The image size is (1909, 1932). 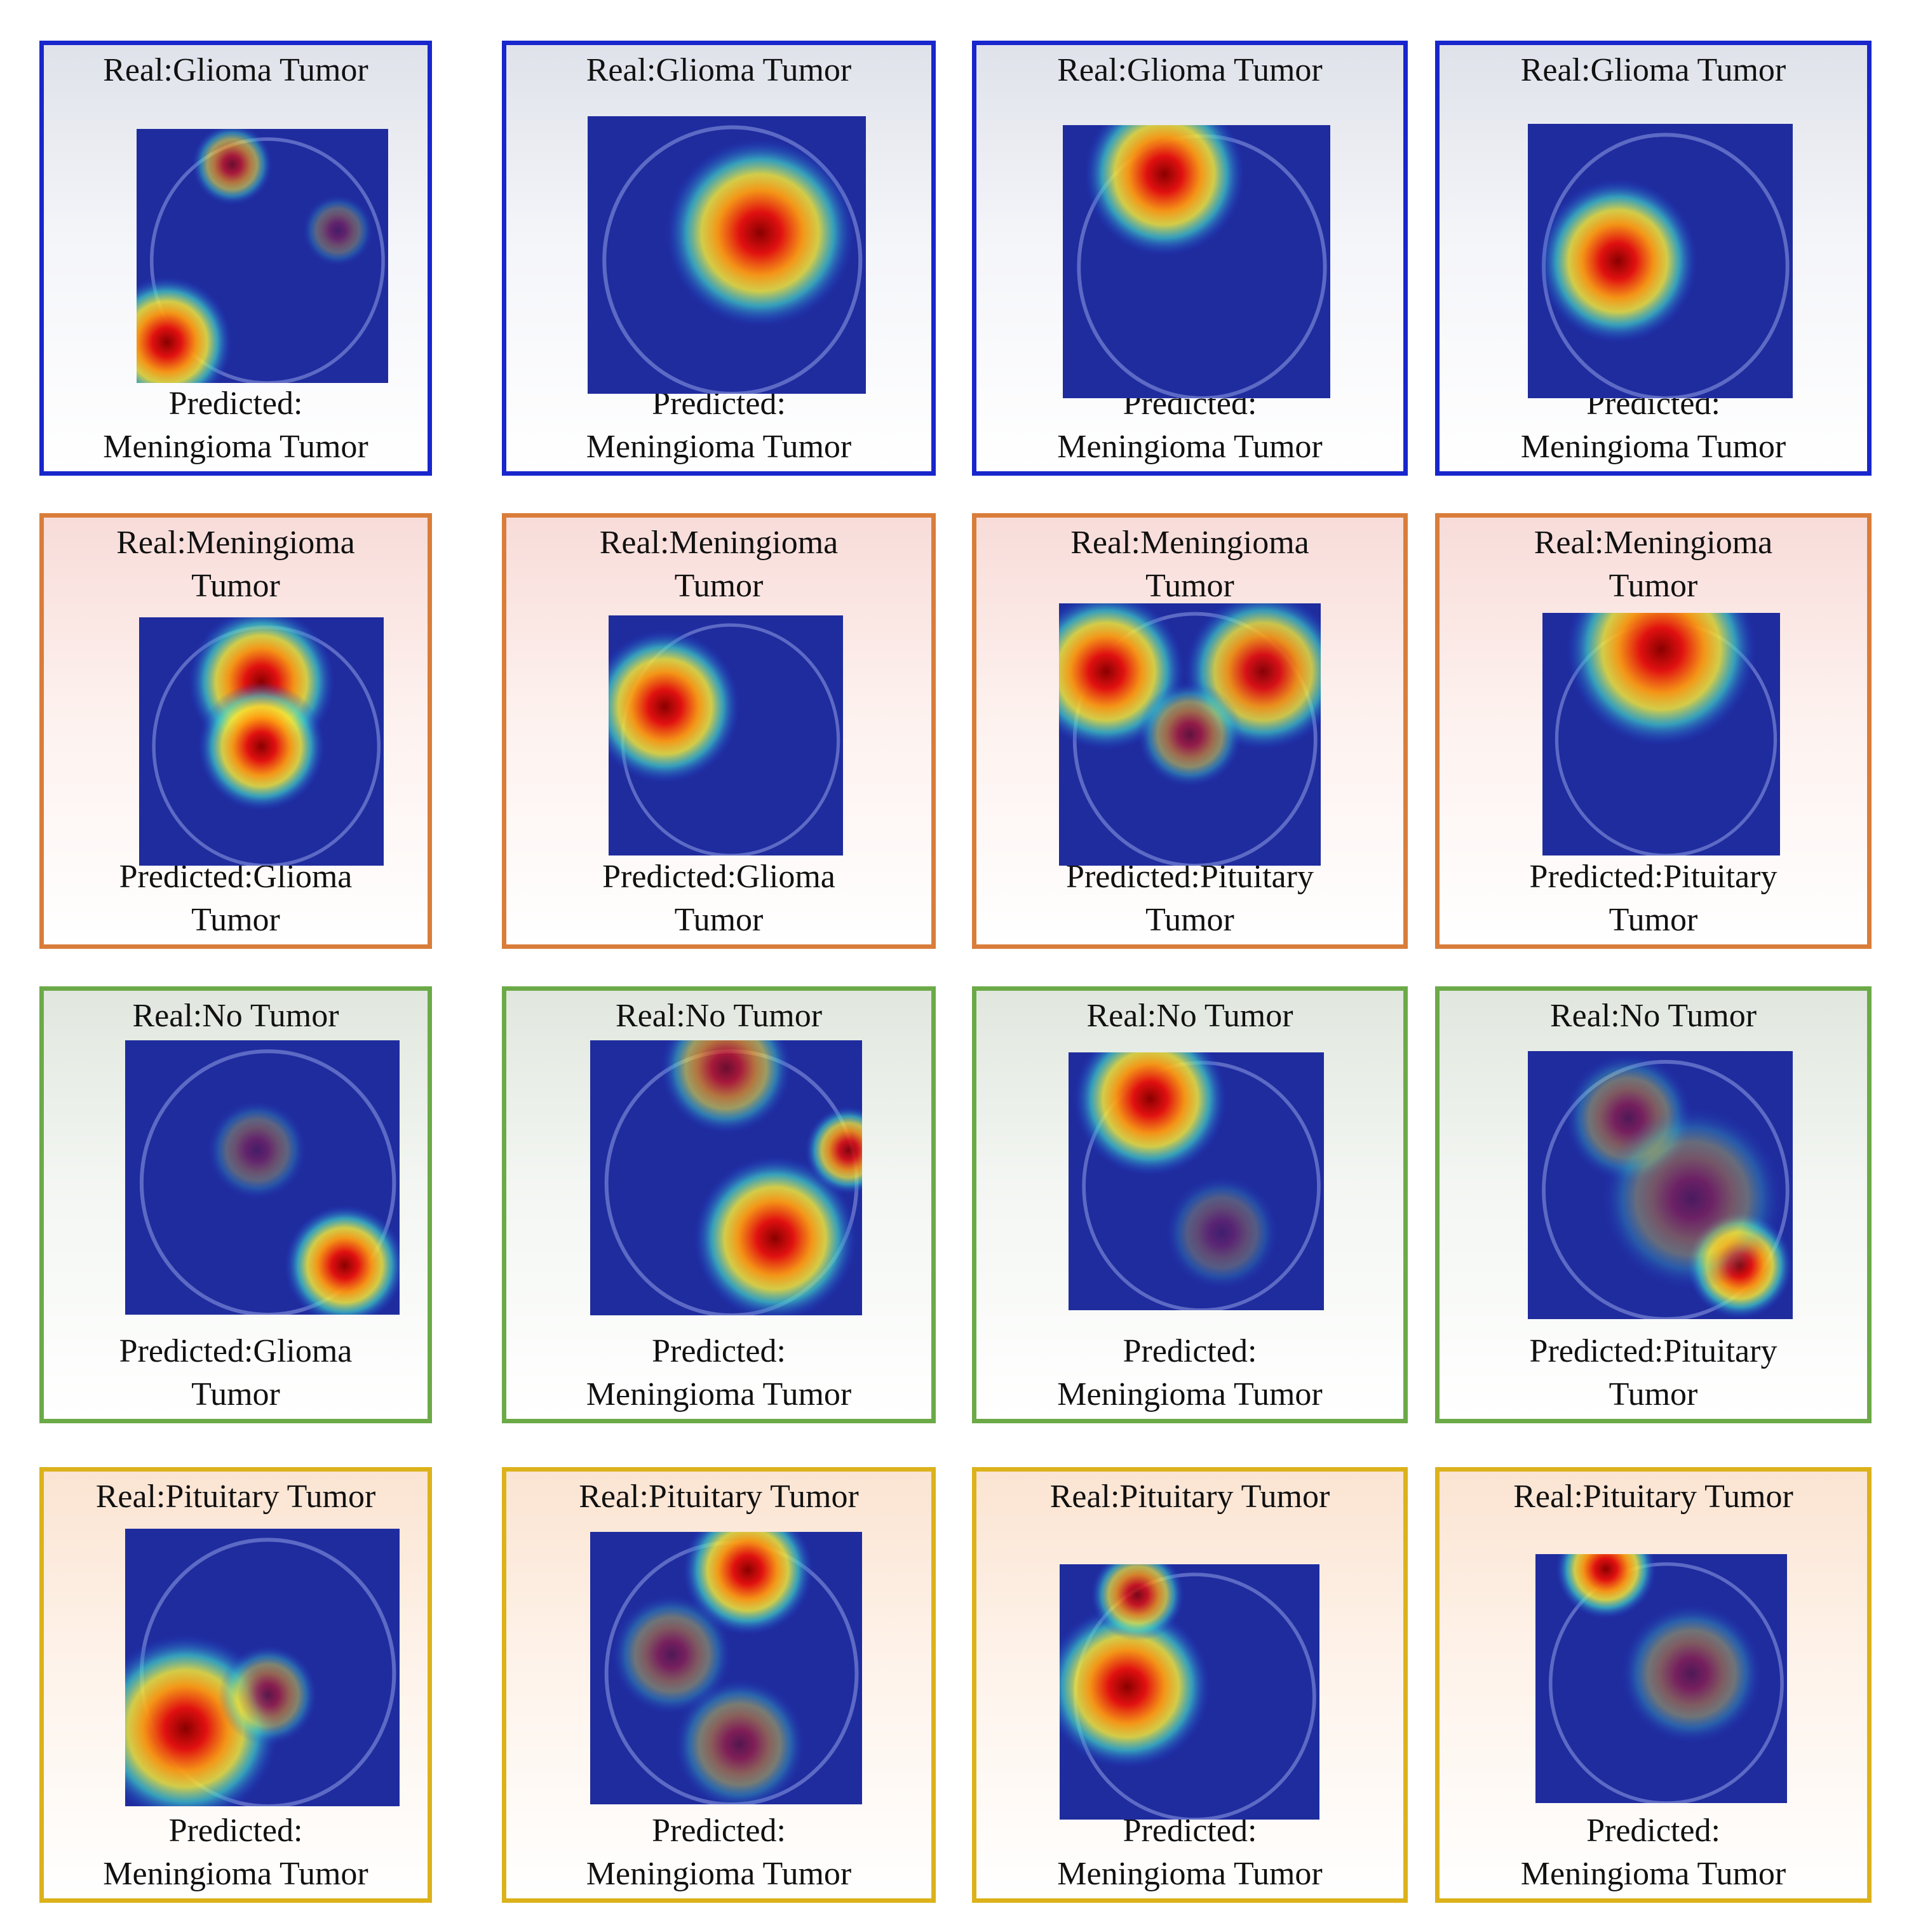 I want to click on predicted-label: Predicted:Pituitary Tumor, so click(x=1189, y=898).